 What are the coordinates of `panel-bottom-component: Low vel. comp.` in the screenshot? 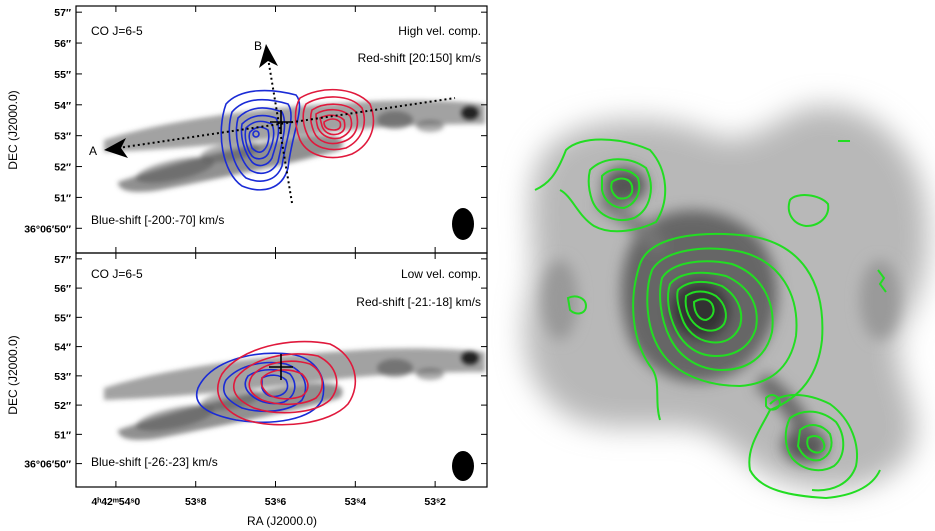 It's located at (441, 274).